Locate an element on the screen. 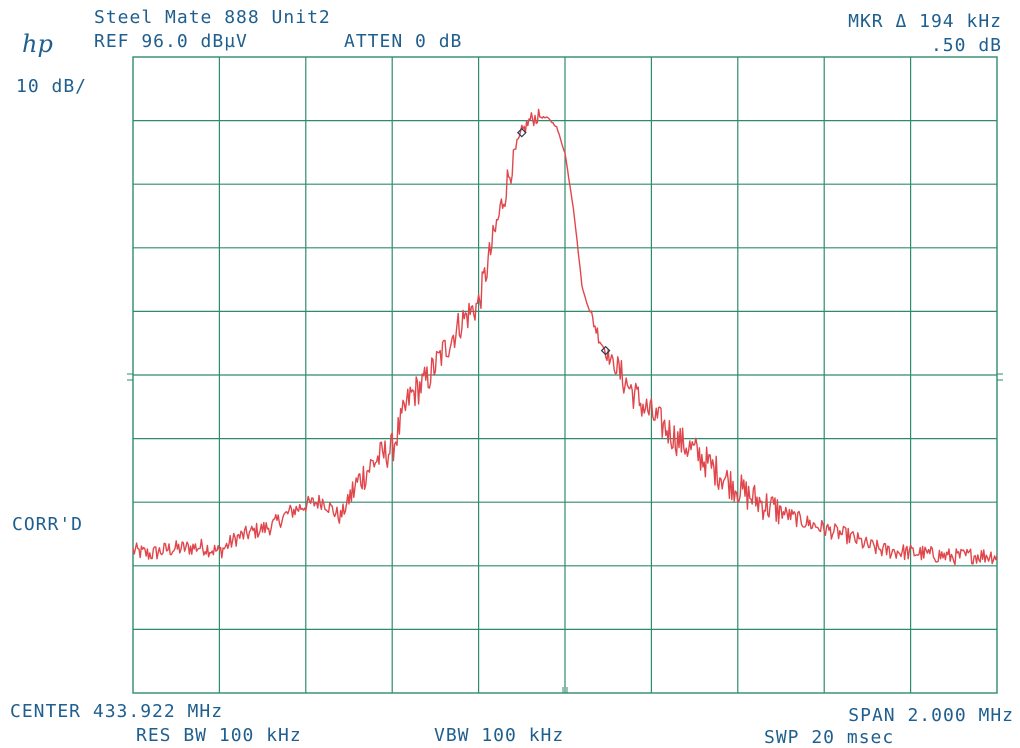 The image size is (1020, 748). hp-logo-text: hp is located at coordinates (37, 44).